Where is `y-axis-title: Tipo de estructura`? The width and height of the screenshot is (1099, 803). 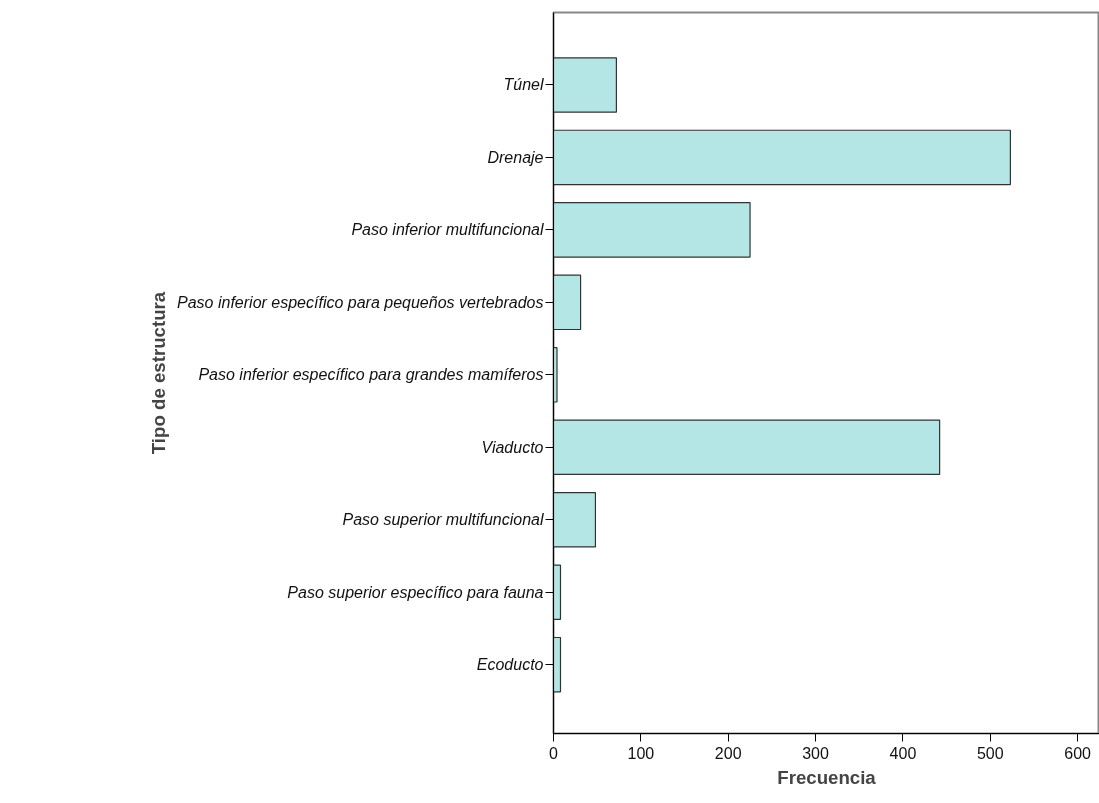 y-axis-title: Tipo de estructura is located at coordinates (159, 373).